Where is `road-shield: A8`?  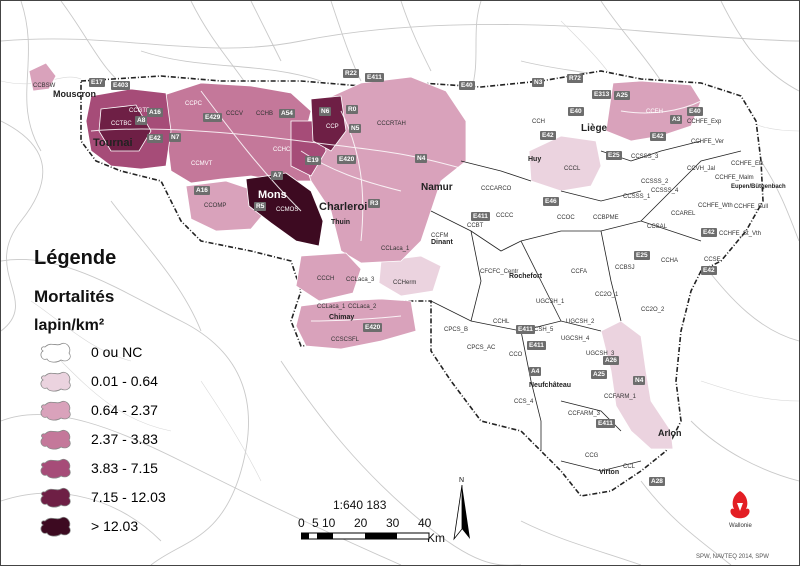
road-shield: A8 is located at coordinates (141, 120).